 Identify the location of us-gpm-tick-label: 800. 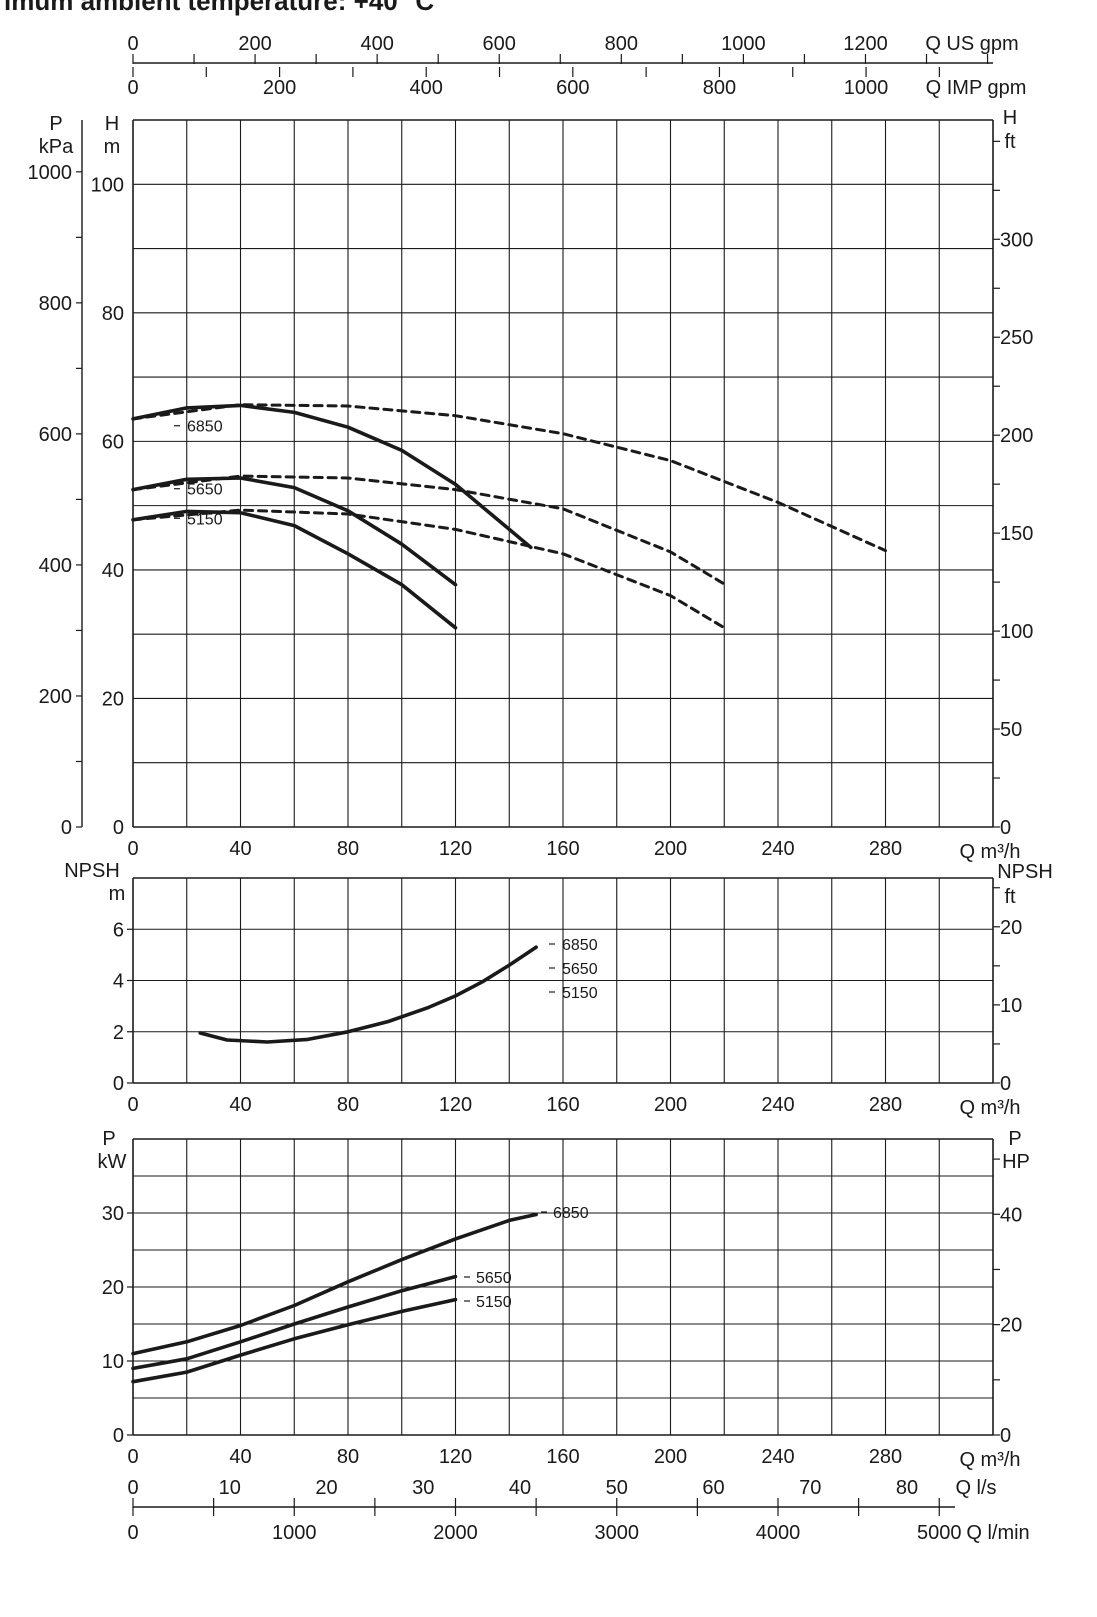
(621, 44).